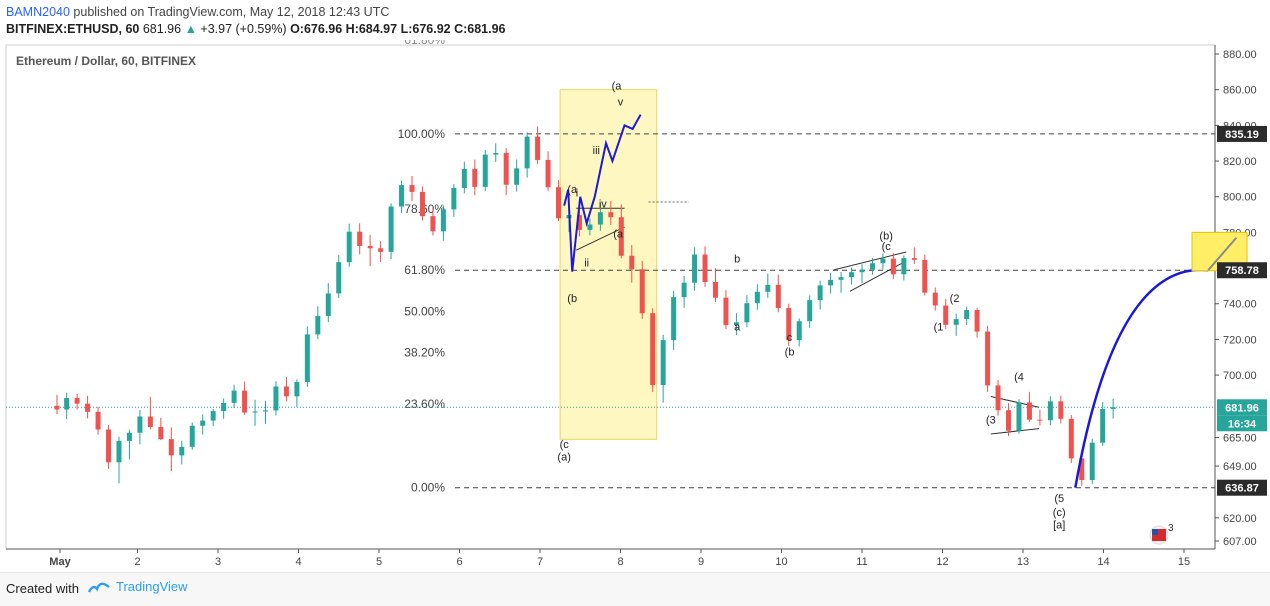  I want to click on target-line, so click(1222, 254).